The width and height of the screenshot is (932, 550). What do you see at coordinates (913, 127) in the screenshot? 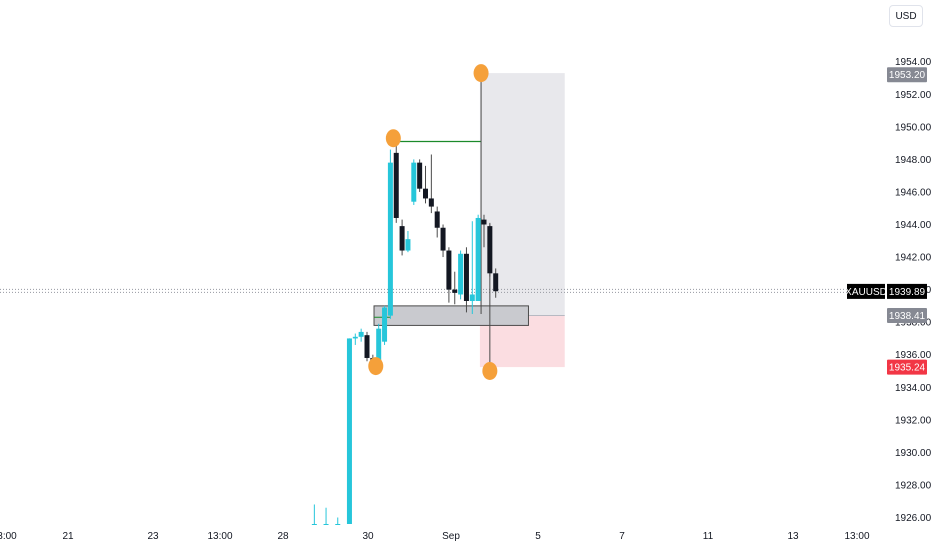
I see `price-tick-label: 1950.00` at bounding box center [913, 127].